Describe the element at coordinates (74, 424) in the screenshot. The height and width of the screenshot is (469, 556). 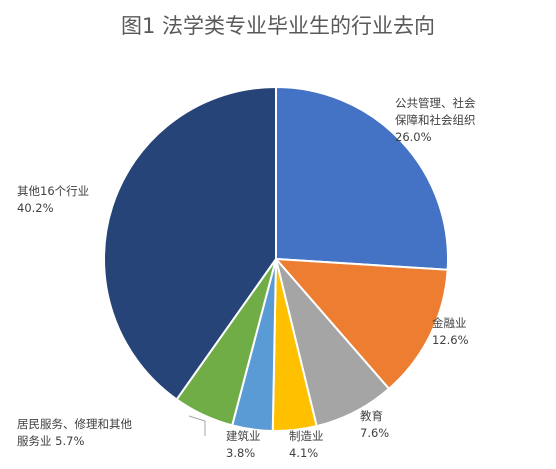
I see `slice-label-line: 居民服务、修理和其他` at that location.